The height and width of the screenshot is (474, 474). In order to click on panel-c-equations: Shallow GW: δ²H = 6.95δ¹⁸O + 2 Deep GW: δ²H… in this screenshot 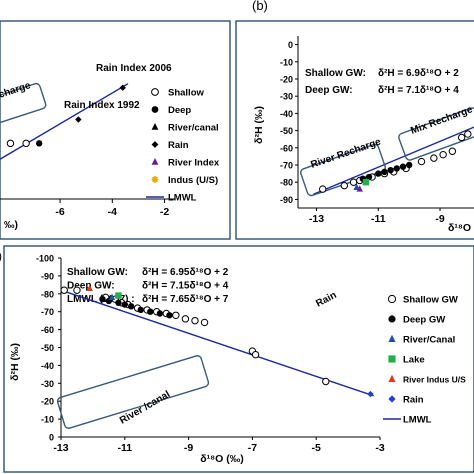, I will do `click(148, 286)`.